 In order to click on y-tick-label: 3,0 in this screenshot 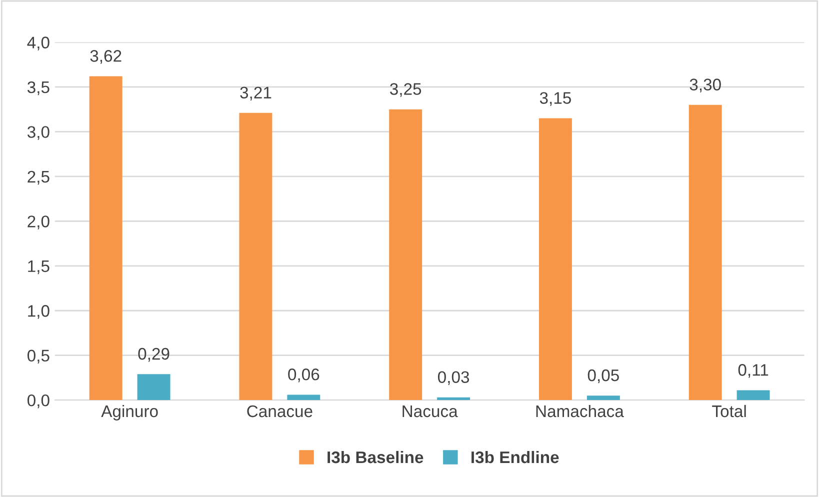, I will do `click(38, 133)`.